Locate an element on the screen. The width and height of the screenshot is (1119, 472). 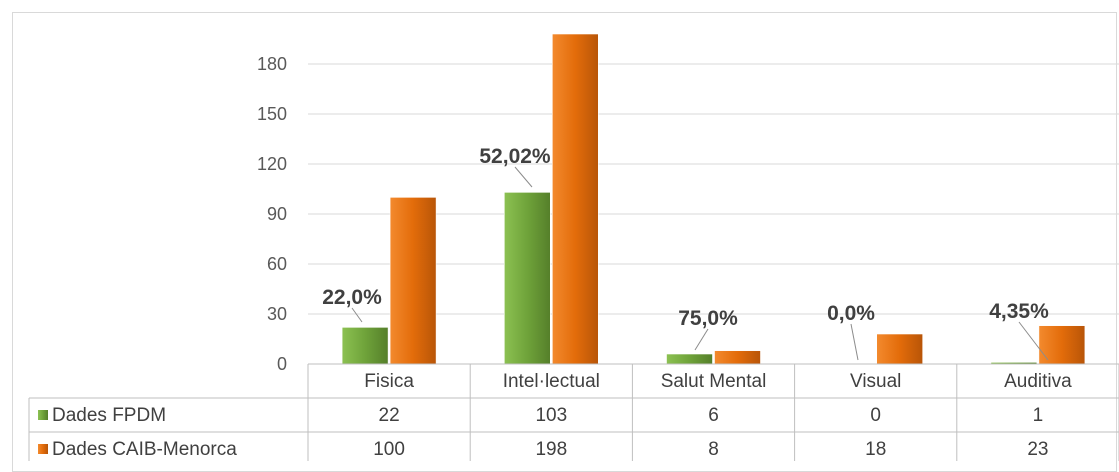
legend-label: Dades FPDM is located at coordinates (109, 415).